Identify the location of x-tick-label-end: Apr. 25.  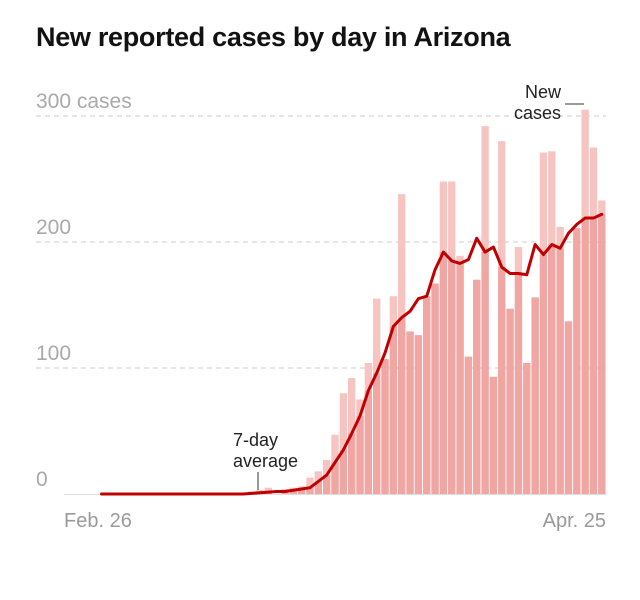
(574, 521).